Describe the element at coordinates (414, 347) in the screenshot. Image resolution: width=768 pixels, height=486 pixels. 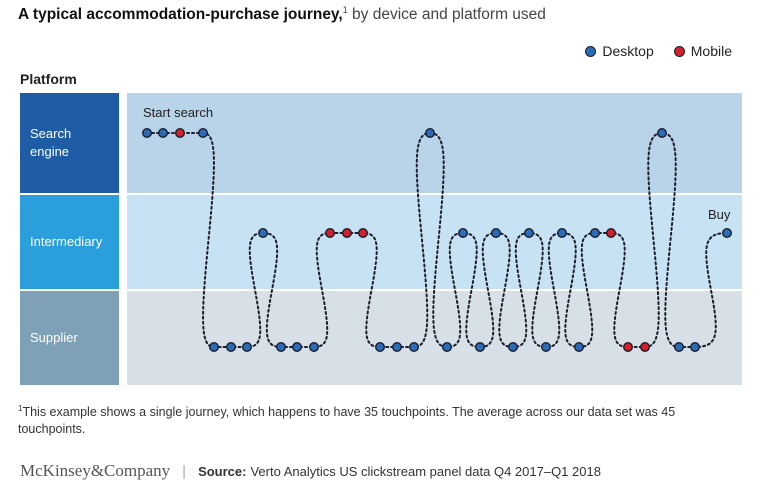
I see `touchpoint-17-desktop` at that location.